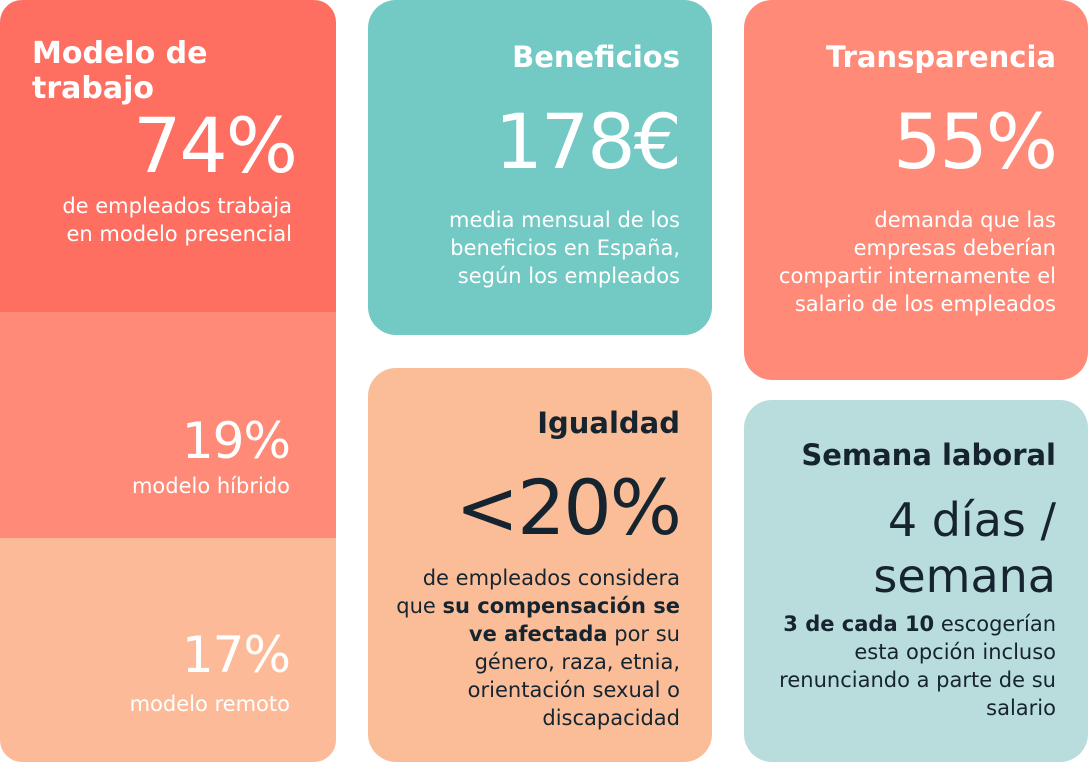  What do you see at coordinates (971, 520) in the screenshot?
I see `workweek-value-line1: 4 días /` at bounding box center [971, 520].